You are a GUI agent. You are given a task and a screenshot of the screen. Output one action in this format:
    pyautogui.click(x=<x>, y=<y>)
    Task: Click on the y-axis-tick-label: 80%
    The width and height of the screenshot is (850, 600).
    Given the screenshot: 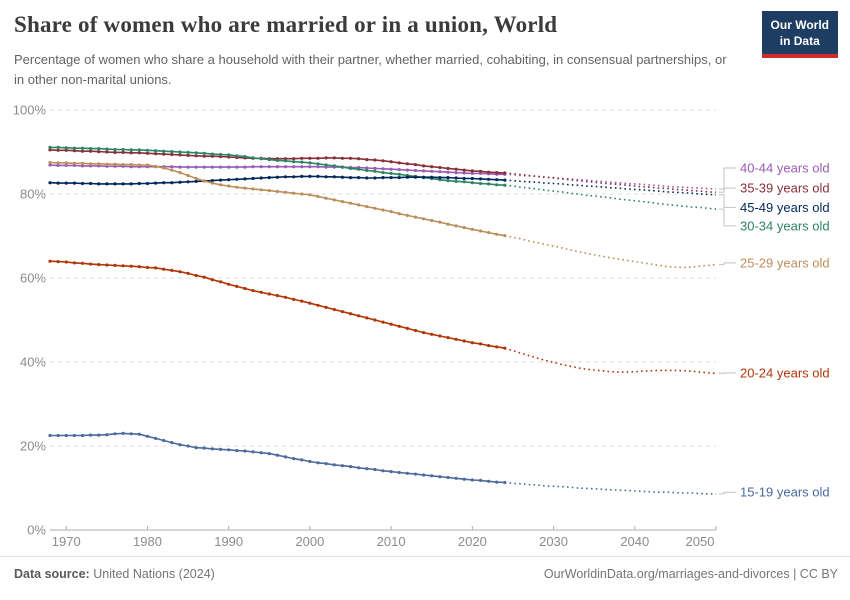 What is the action you would take?
    pyautogui.click(x=33, y=194)
    